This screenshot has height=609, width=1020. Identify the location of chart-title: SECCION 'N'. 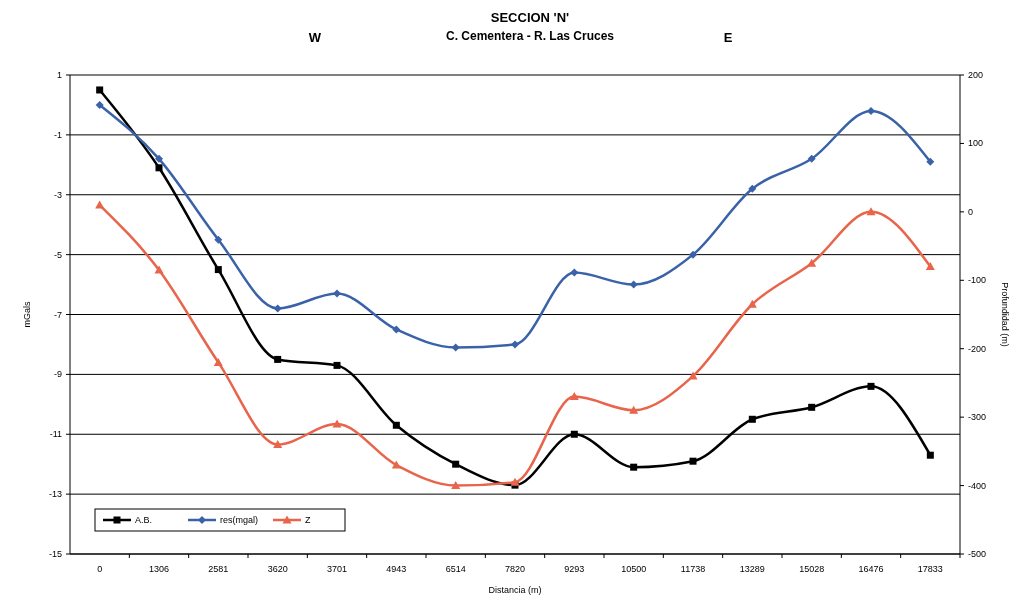
(530, 17).